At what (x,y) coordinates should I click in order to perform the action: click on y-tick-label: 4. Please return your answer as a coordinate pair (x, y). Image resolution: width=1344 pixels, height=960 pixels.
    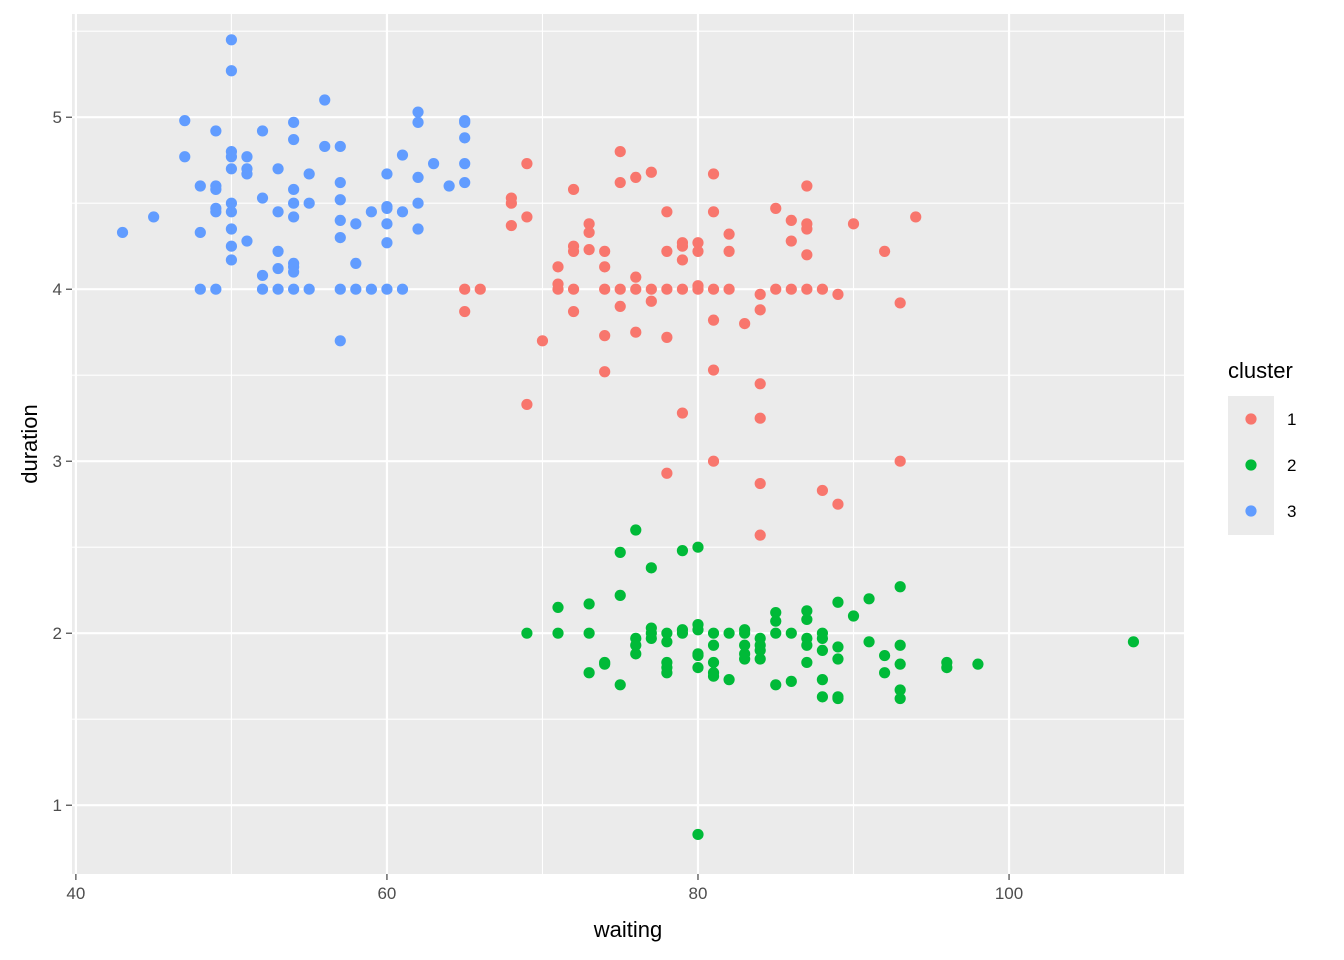
    Looking at the image, I should click on (57, 289).